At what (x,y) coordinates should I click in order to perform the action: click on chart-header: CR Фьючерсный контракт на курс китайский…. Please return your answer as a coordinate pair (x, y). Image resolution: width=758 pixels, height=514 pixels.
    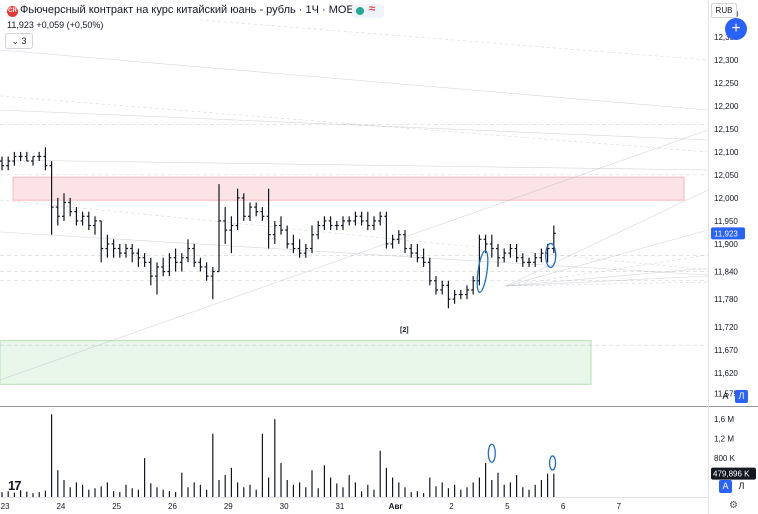
    Looking at the image, I should click on (354, 25).